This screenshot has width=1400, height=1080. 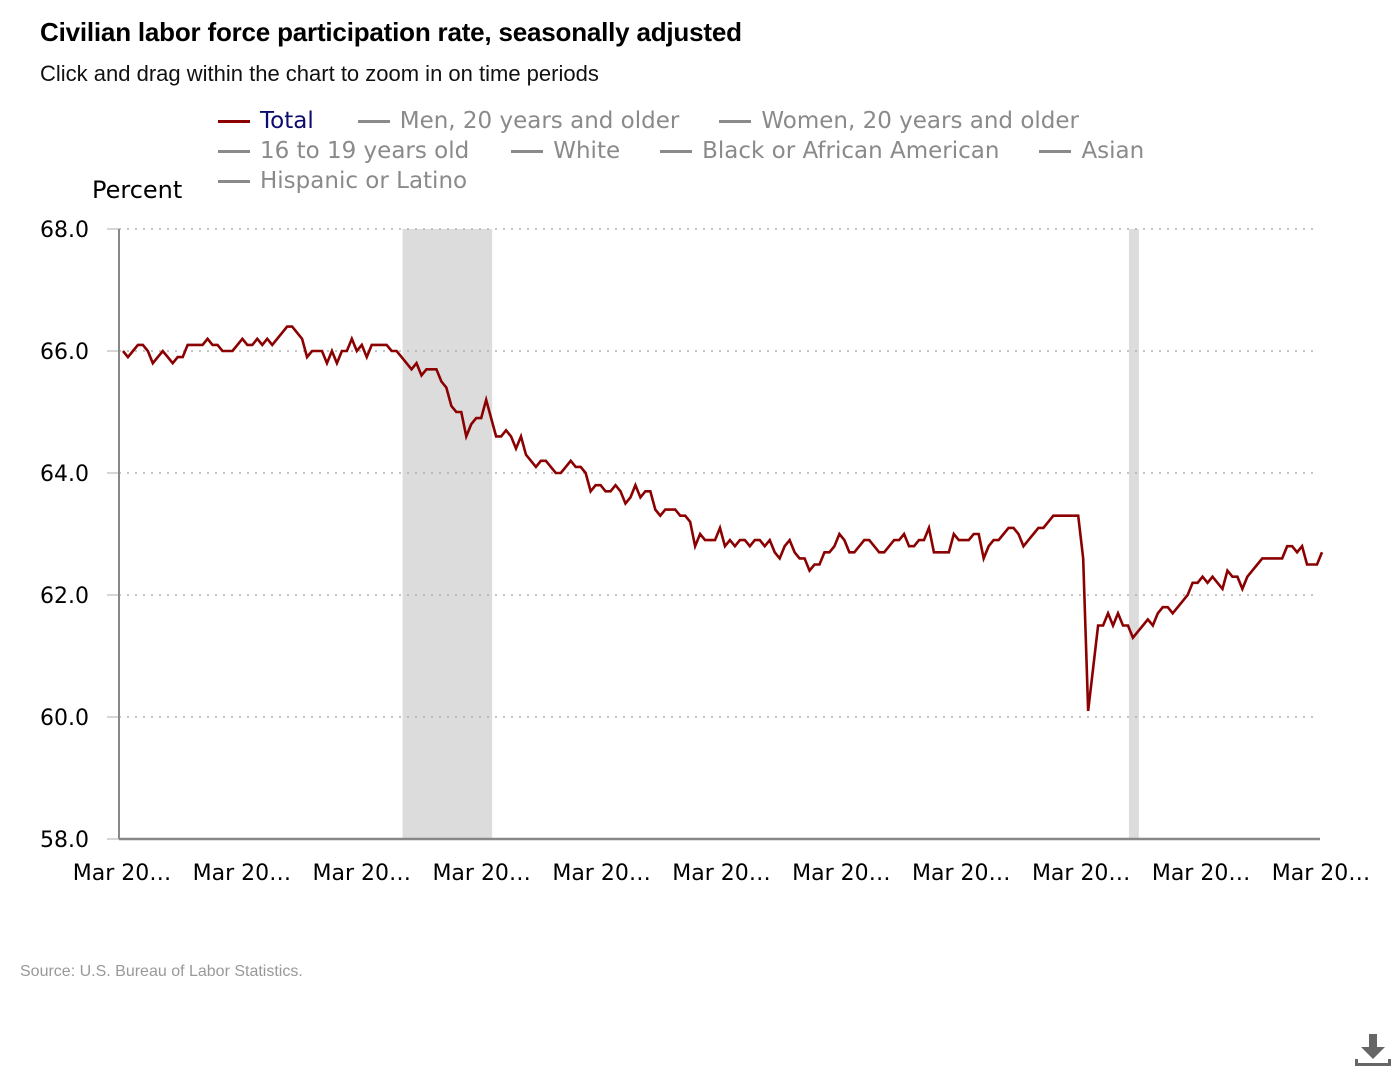 What do you see at coordinates (64, 596) in the screenshot?
I see `y-tick-label: 62.0` at bounding box center [64, 596].